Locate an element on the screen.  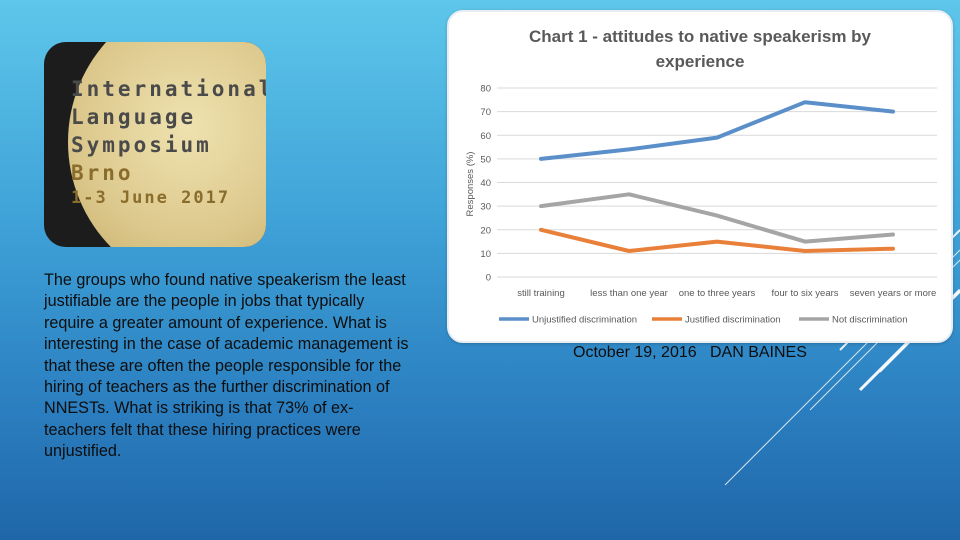
legend-label: Justified discrimination is located at coordinates (733, 320).